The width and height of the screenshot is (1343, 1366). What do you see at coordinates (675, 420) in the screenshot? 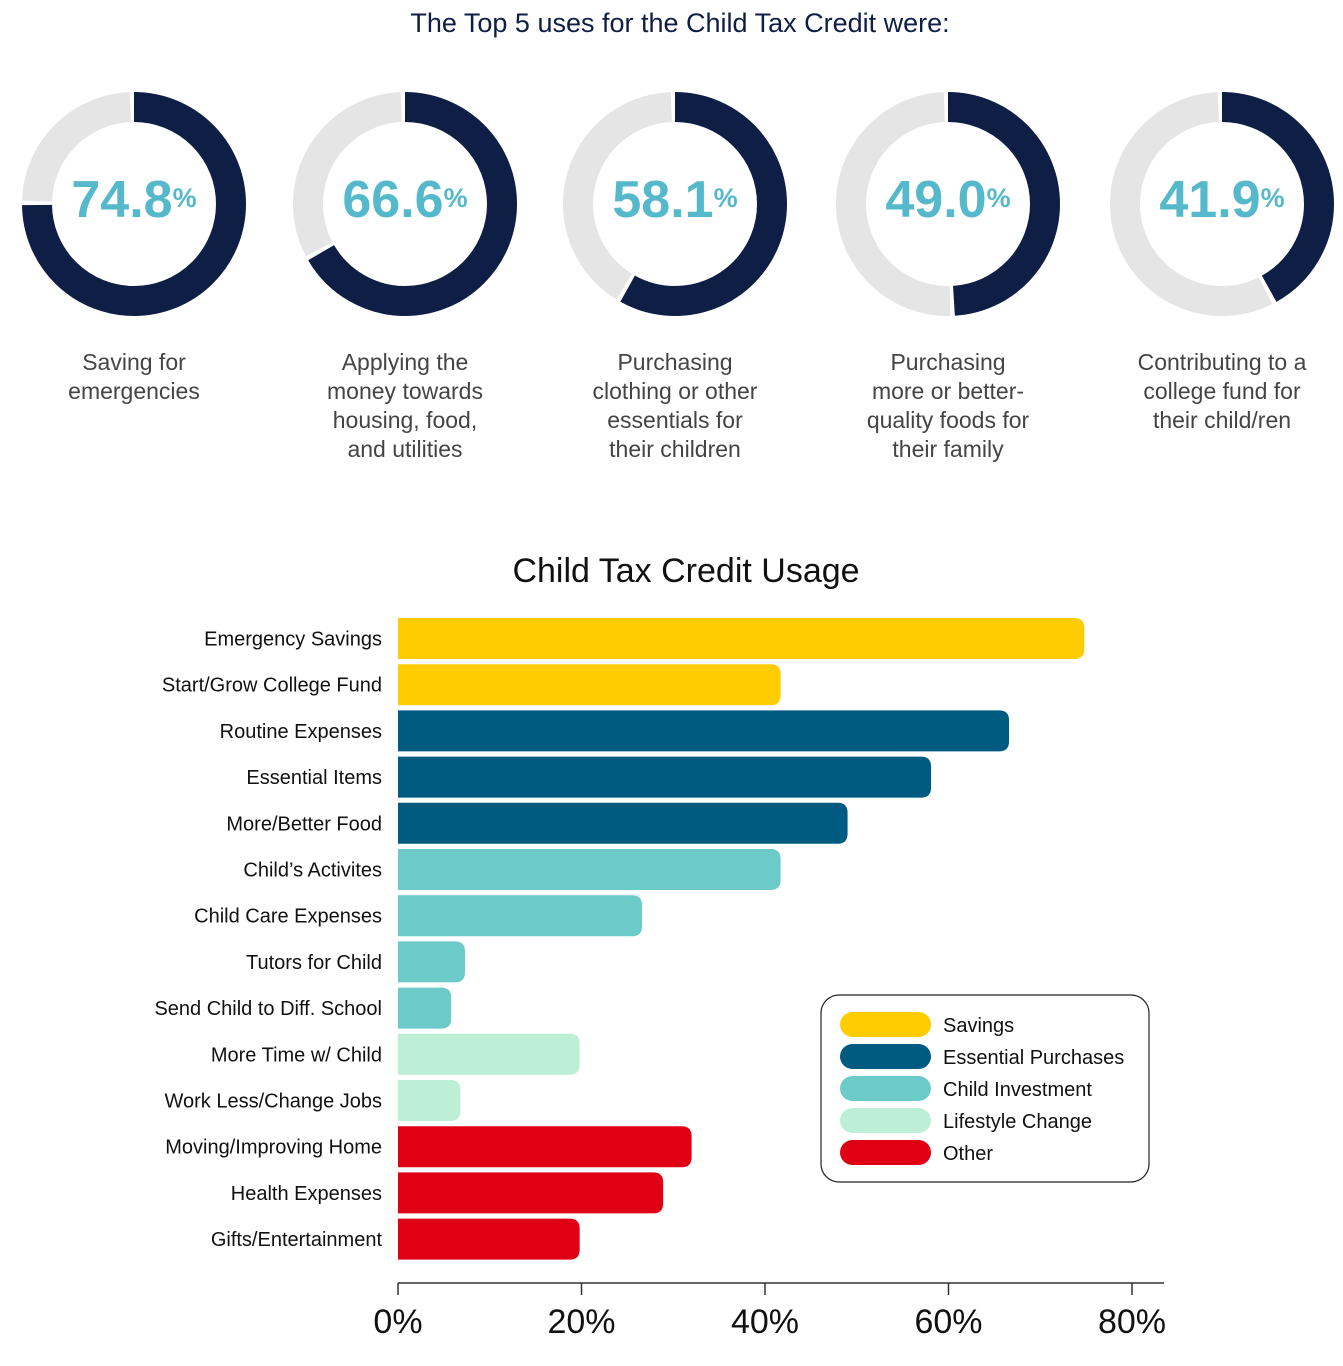
I see `donut-caption-line: essentials for` at bounding box center [675, 420].